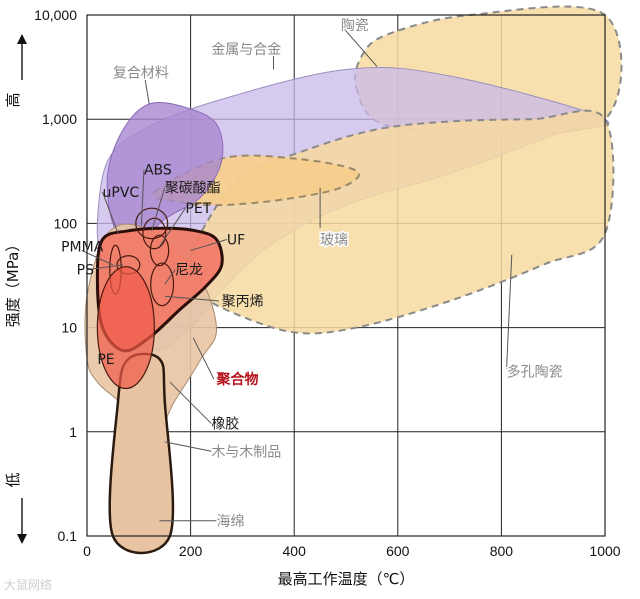  Describe the element at coordinates (355, 26) in the screenshot. I see `annotation-label-14: 陶瓷` at that location.